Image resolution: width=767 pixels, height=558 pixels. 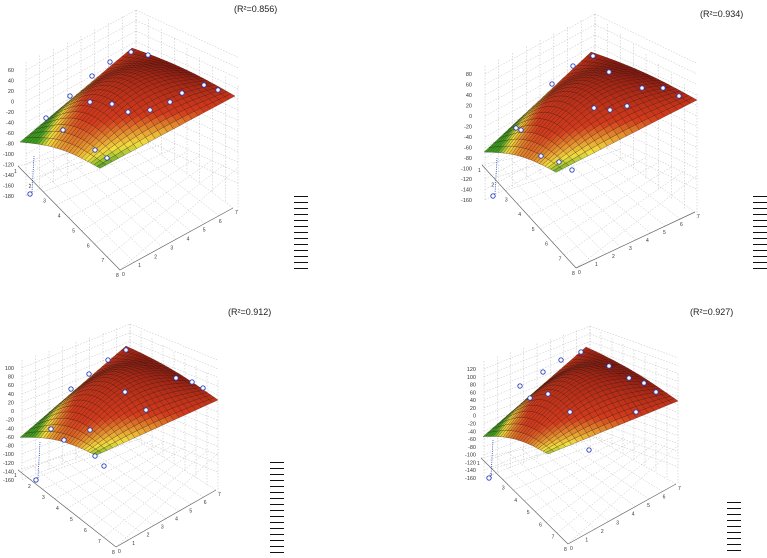 What do you see at coordinates (478, 464) in the screenshot?
I see `y-tick-label: 1` at bounding box center [478, 464].